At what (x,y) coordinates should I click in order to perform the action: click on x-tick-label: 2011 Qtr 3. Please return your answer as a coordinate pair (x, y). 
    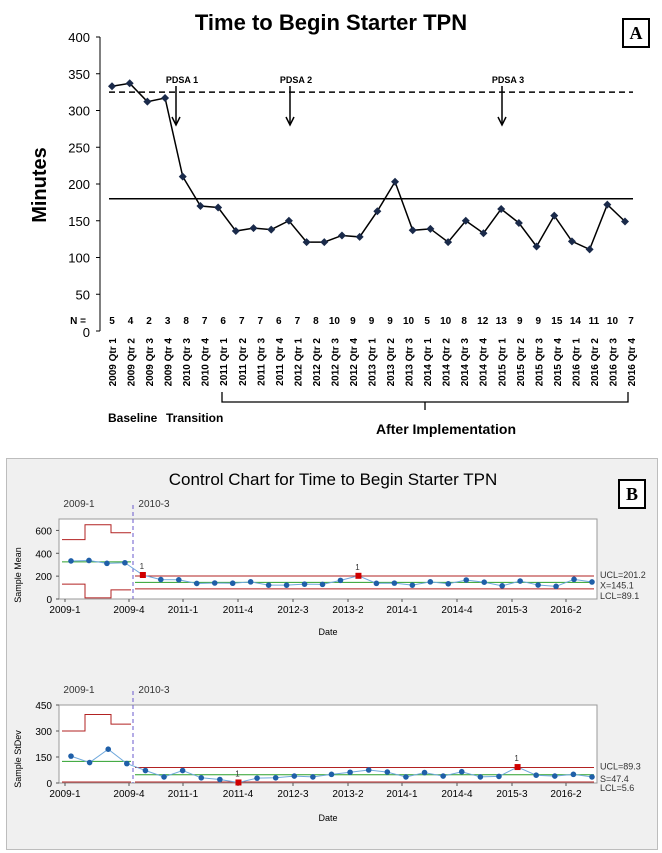
    Looking at the image, I should click on (261, 362).